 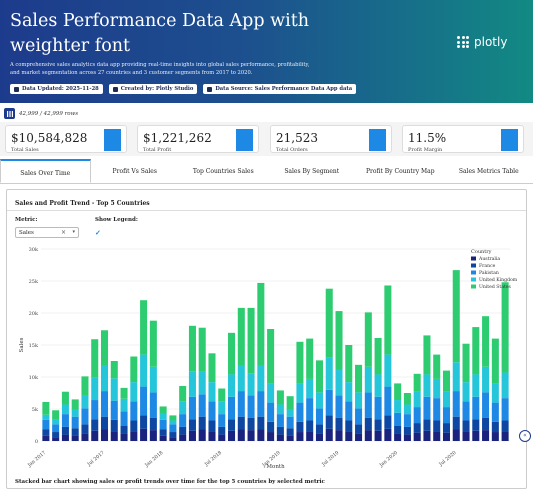 What do you see at coordinates (134, 171) in the screenshot?
I see `tab-profit-vs-sales: Profit Vs Sales` at bounding box center [134, 171].